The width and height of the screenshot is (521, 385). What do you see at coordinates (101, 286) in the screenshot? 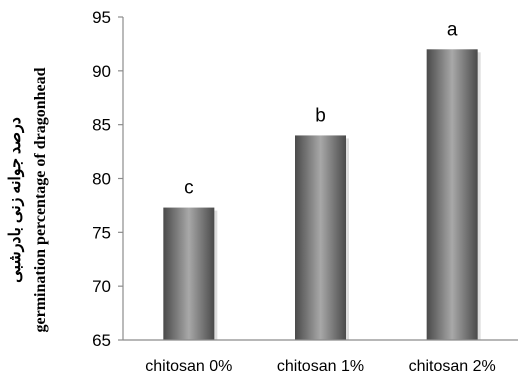
I see `y-tick-label: 70` at bounding box center [101, 286].